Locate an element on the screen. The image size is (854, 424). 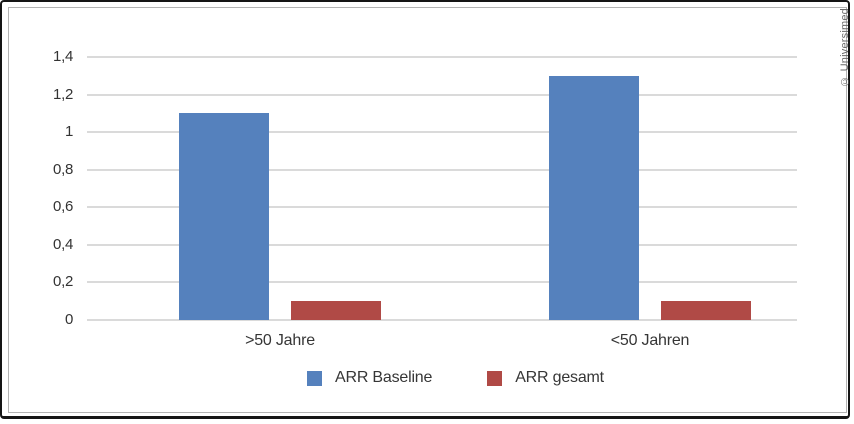
legend-swatch-arr-gesamt is located at coordinates (495, 378).